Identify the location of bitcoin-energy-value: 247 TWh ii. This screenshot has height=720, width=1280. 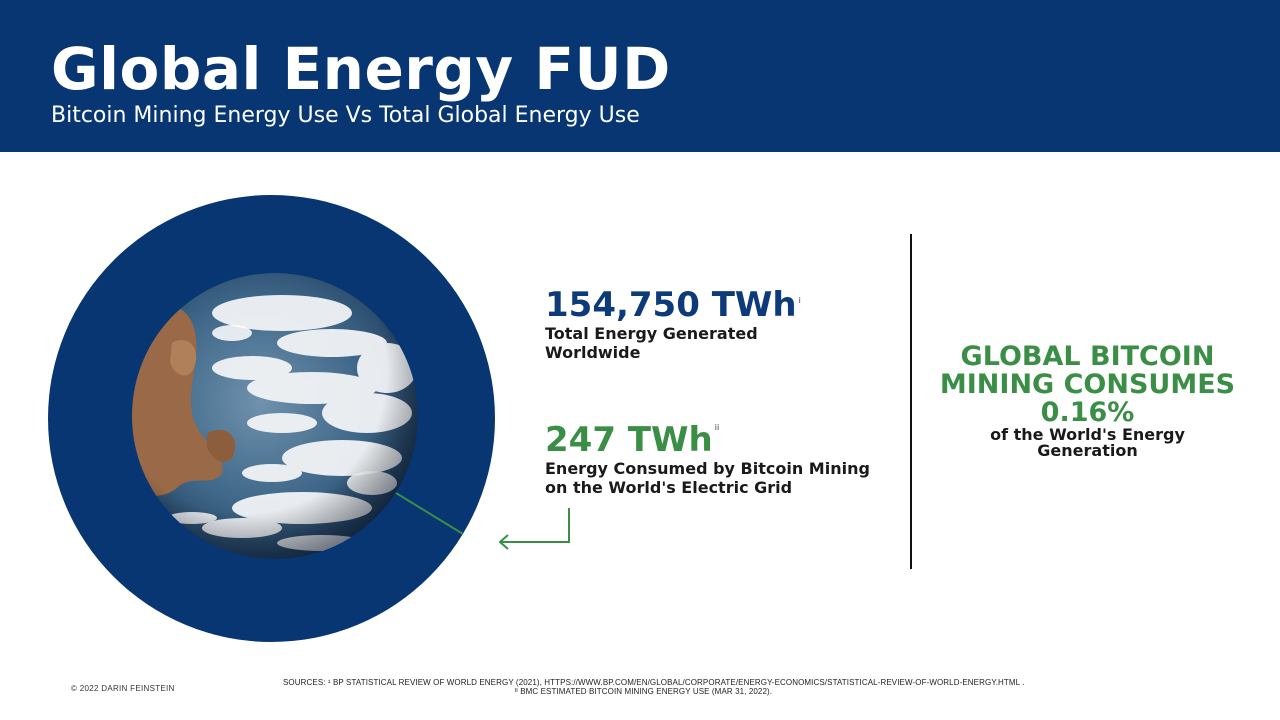
(707, 440).